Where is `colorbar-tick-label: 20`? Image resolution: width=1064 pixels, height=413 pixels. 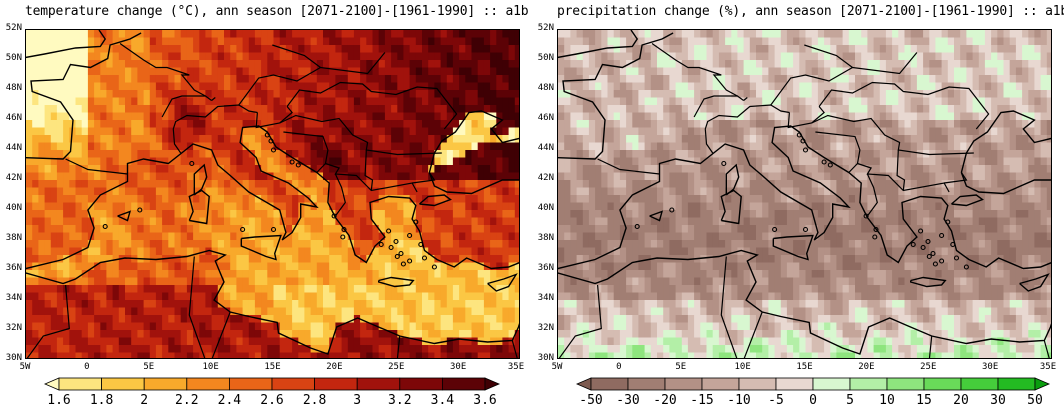
colorbar-tick-label: 20 is located at coordinates (961, 400).